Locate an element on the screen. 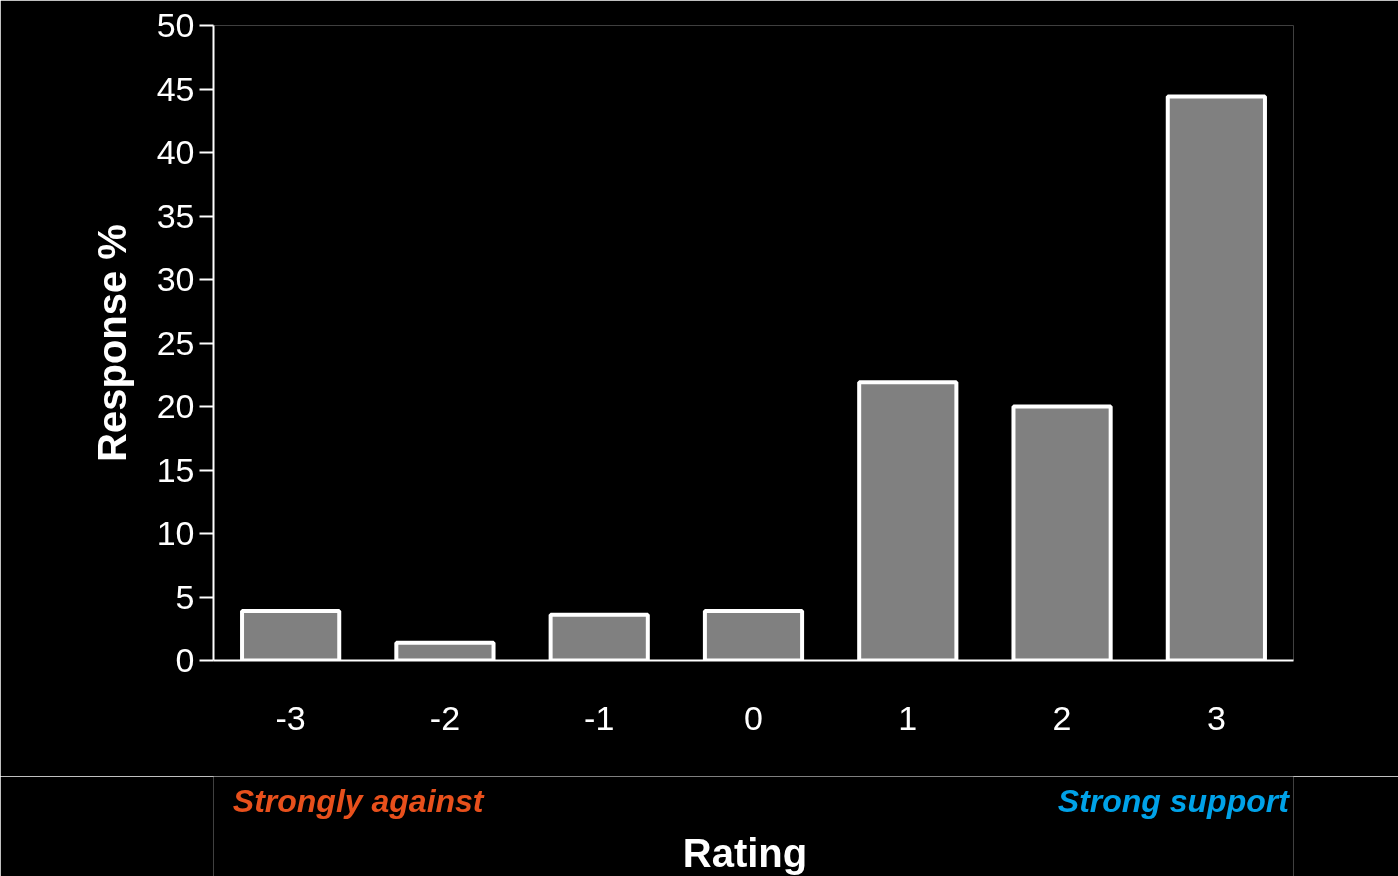 Image resolution: width=1398 pixels, height=876 pixels. x-tick-label: -3 is located at coordinates (290, 717).